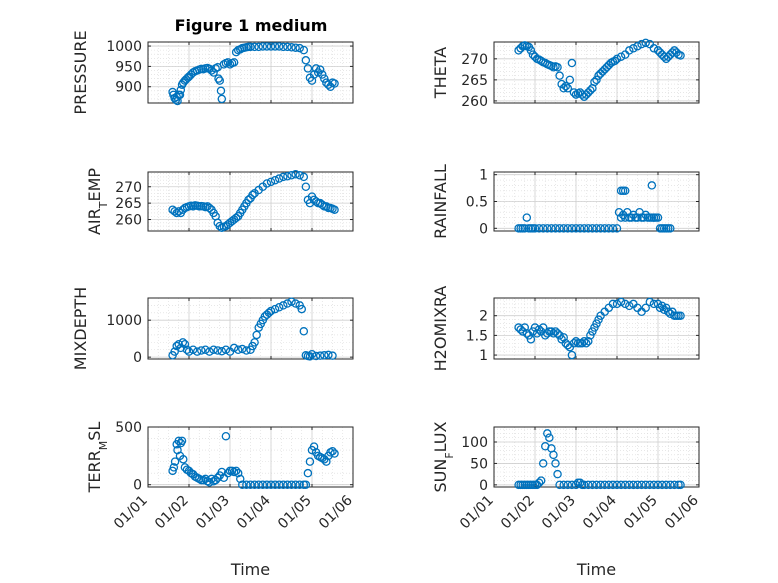  Describe the element at coordinates (440, 73) in the screenshot. I see `y-axis-label: THETA` at that location.